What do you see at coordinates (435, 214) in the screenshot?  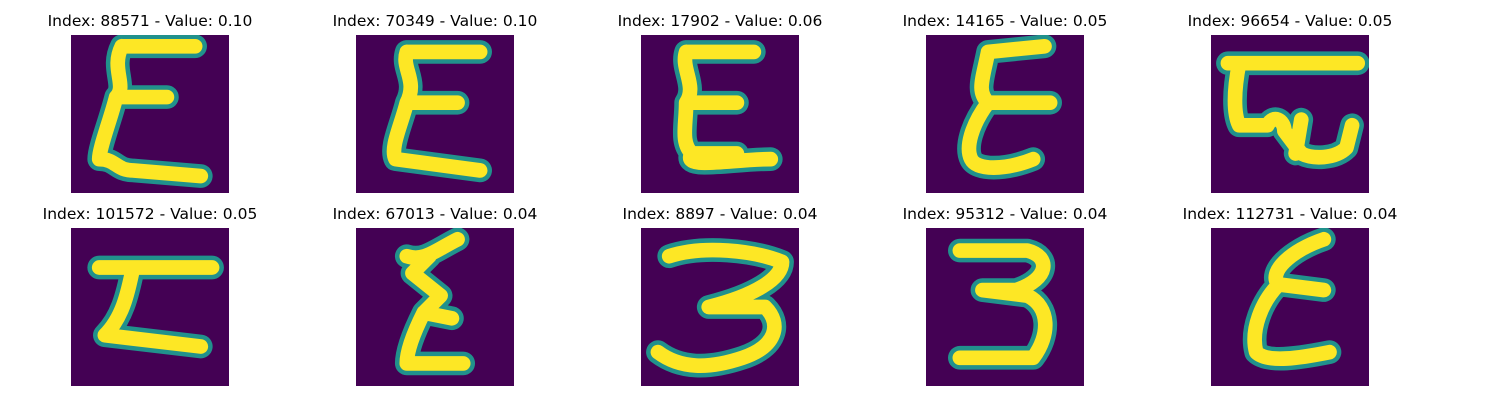 I see `panel-title: Index: 67013 - Value: 0.04` at bounding box center [435, 214].